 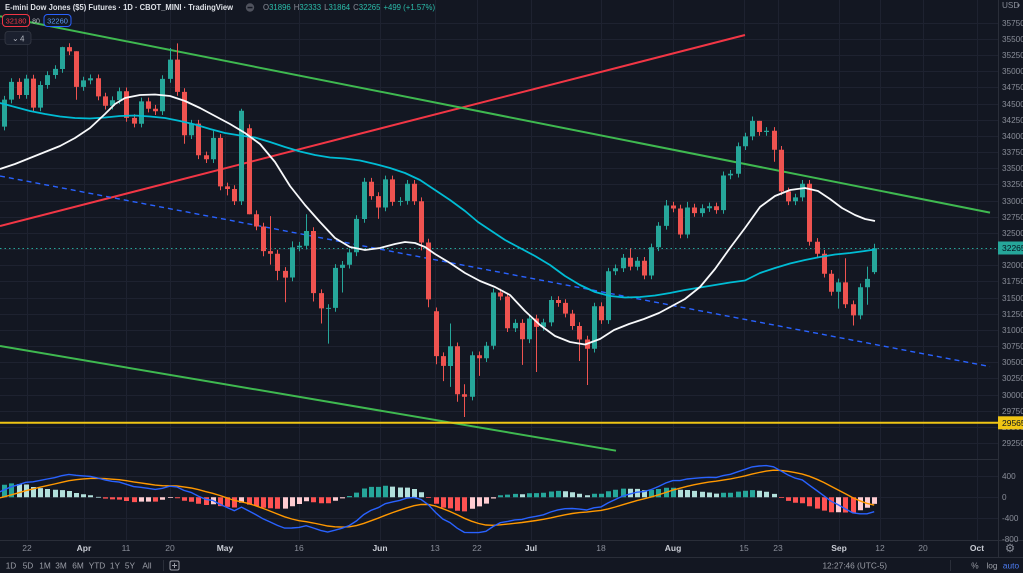 I want to click on svg-text: 12, so click(x=880, y=548).